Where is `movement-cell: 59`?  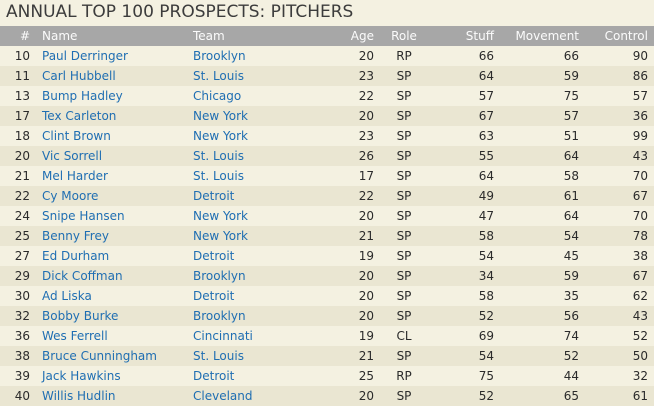 movement-cell: 59 is located at coordinates (542, 276).